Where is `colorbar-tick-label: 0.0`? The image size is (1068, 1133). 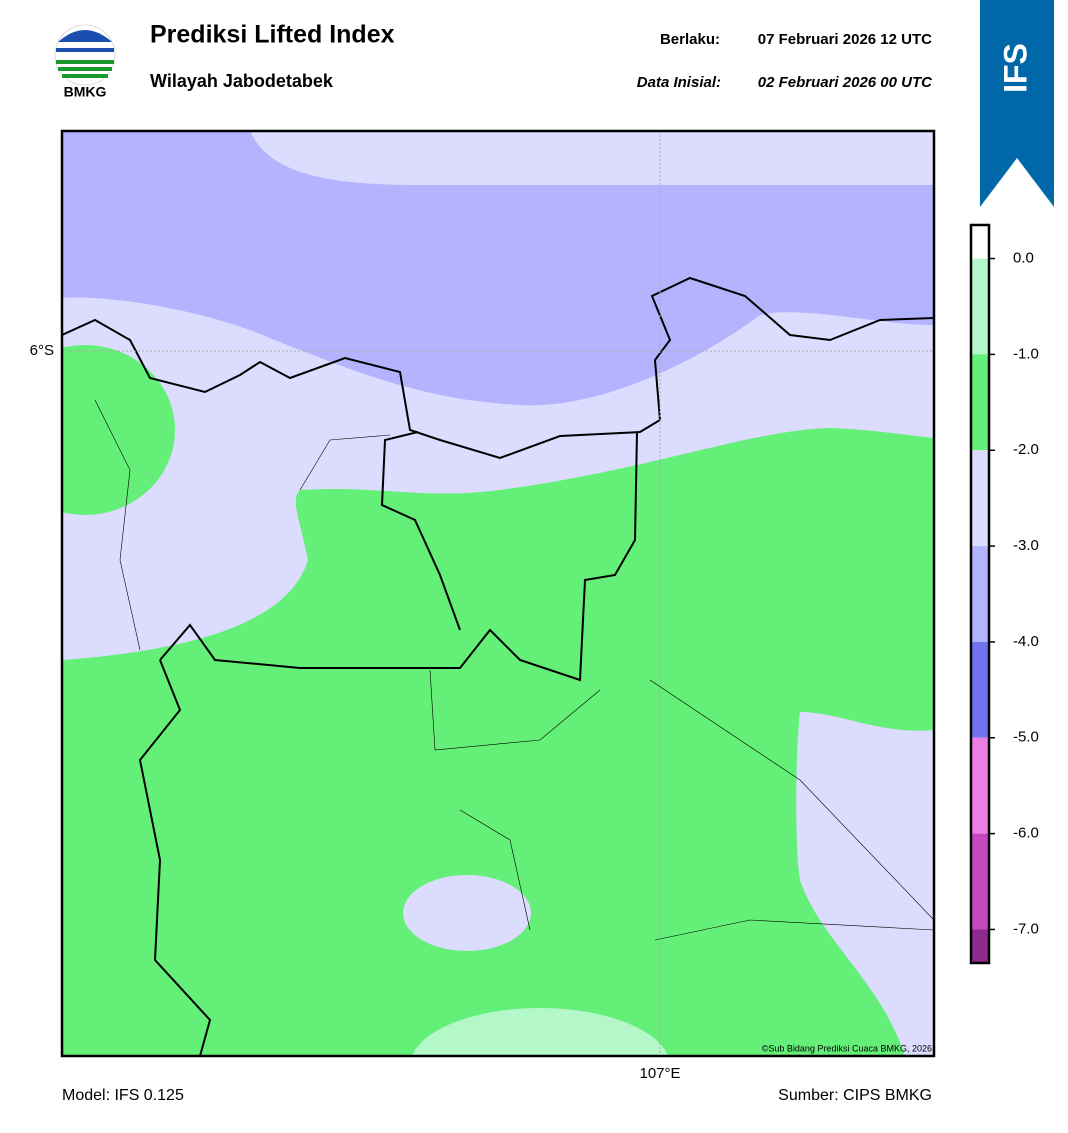 colorbar-tick-label: 0.0 is located at coordinates (1023, 258).